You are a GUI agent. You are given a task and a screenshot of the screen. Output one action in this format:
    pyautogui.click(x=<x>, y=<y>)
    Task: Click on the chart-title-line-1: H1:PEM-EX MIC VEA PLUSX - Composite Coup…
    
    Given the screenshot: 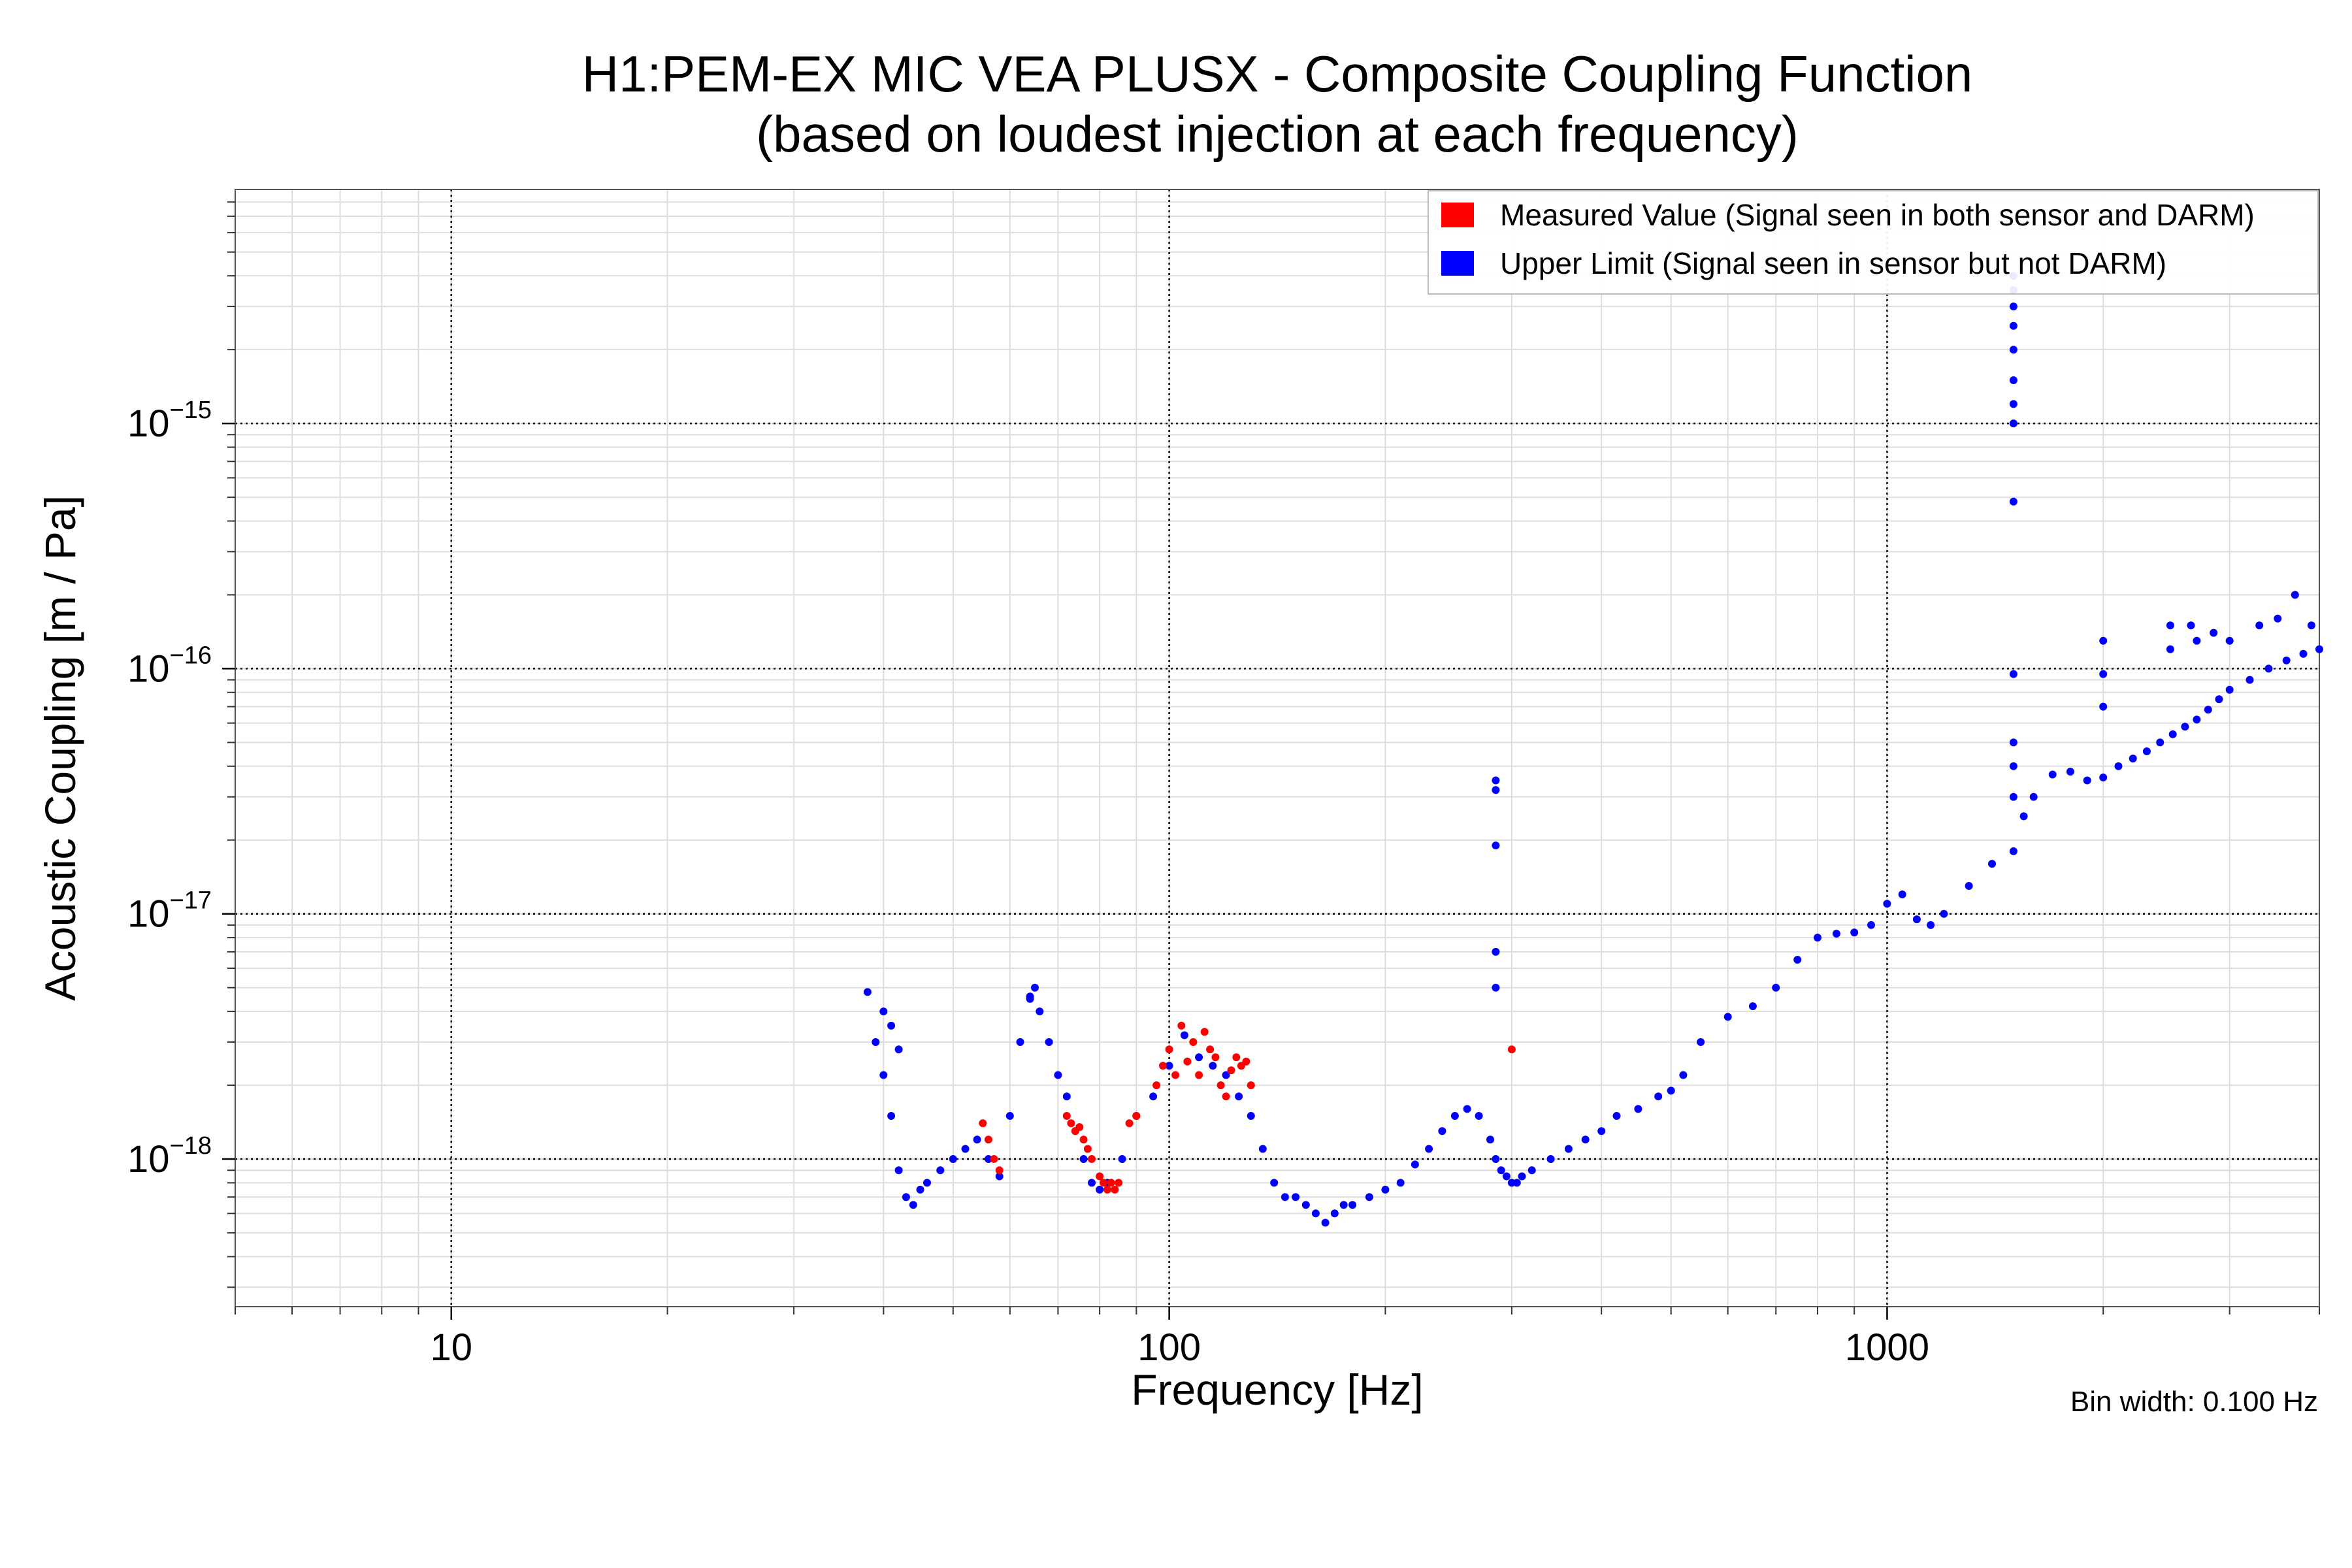 What is the action you would take?
    pyautogui.click(x=1277, y=74)
    